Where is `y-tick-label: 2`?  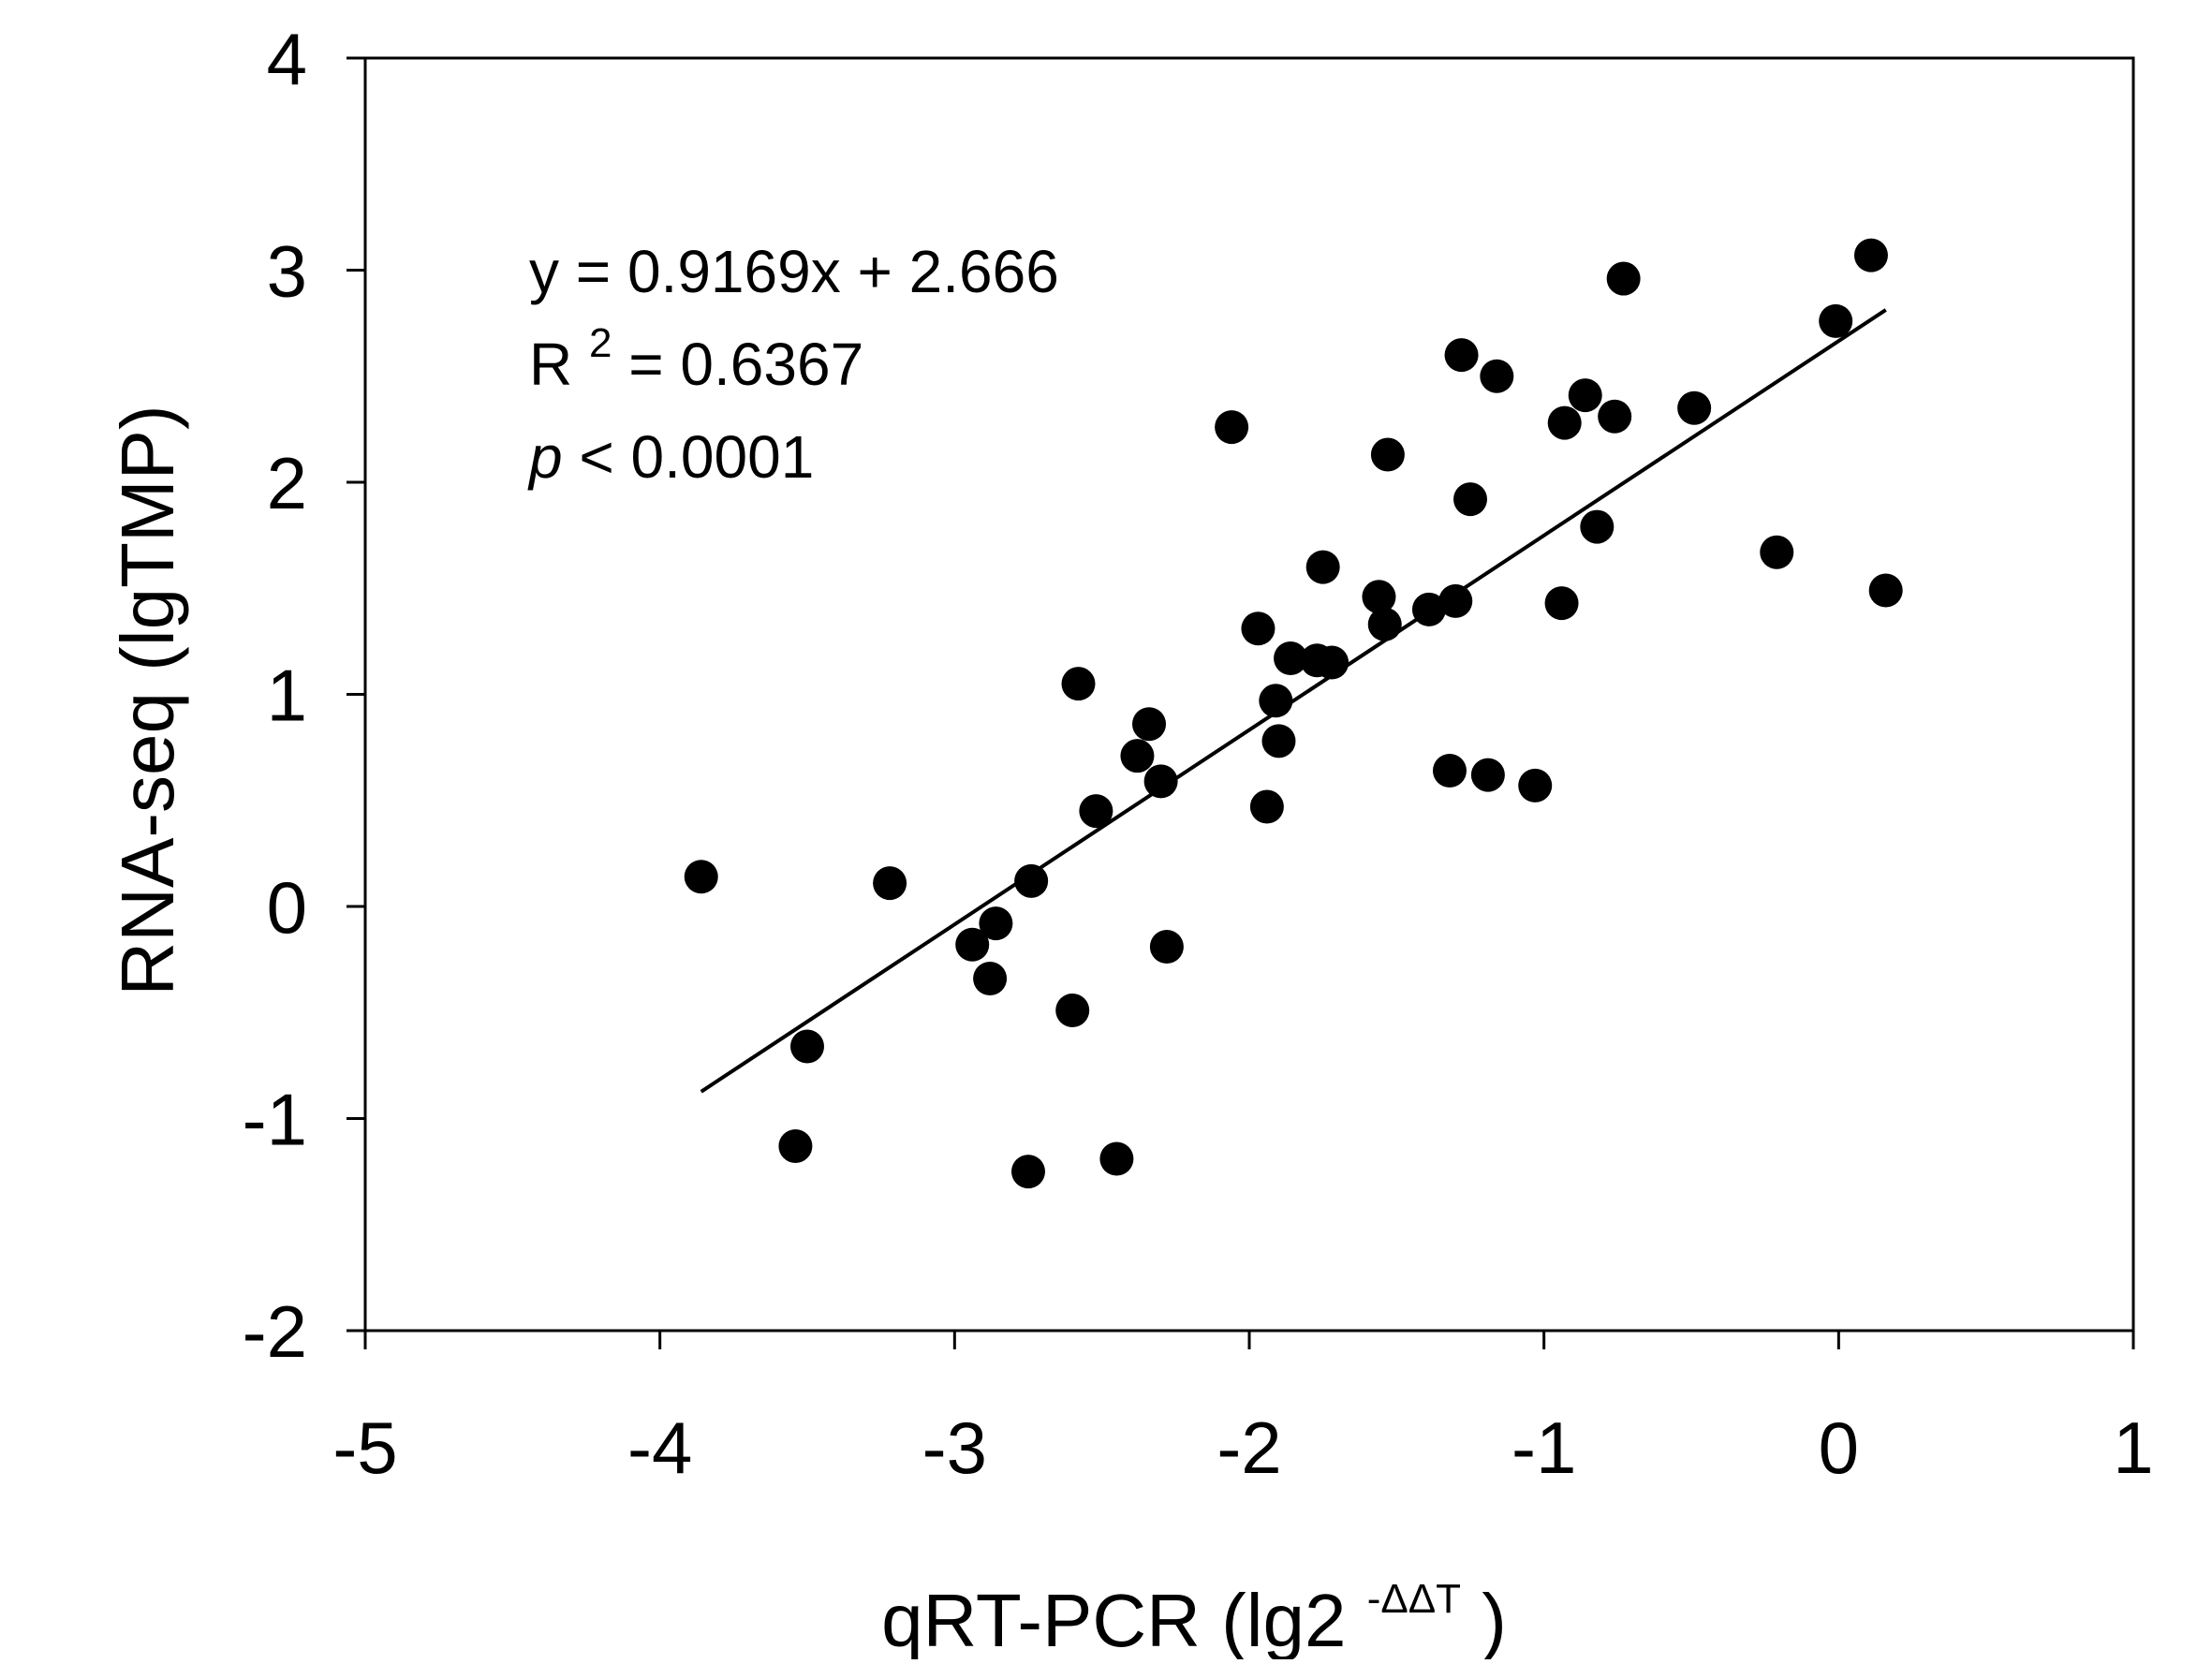 y-tick-label: 2 is located at coordinates (287, 483).